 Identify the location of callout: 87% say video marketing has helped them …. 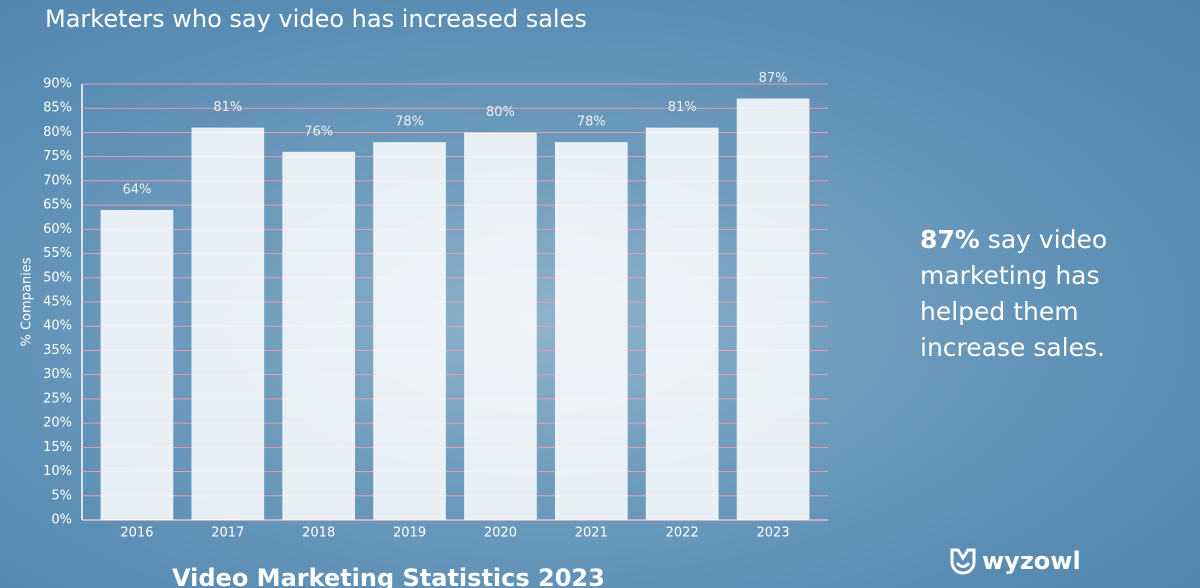
(1050, 294).